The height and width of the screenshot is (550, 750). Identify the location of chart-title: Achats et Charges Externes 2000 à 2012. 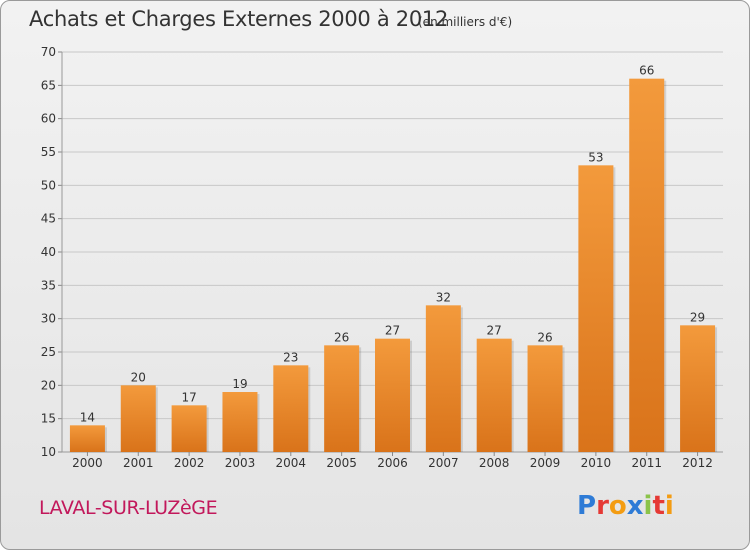
(239, 19).